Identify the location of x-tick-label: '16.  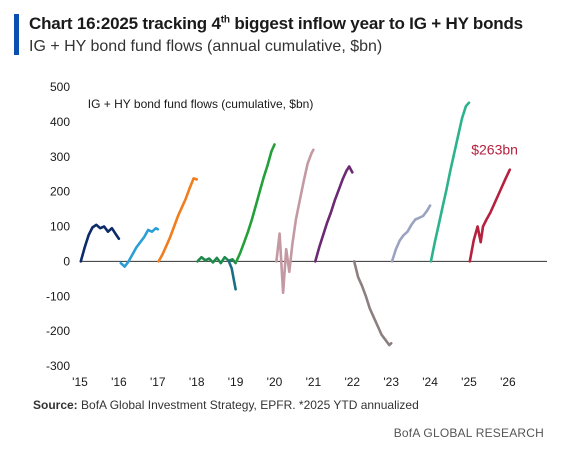
(119, 382).